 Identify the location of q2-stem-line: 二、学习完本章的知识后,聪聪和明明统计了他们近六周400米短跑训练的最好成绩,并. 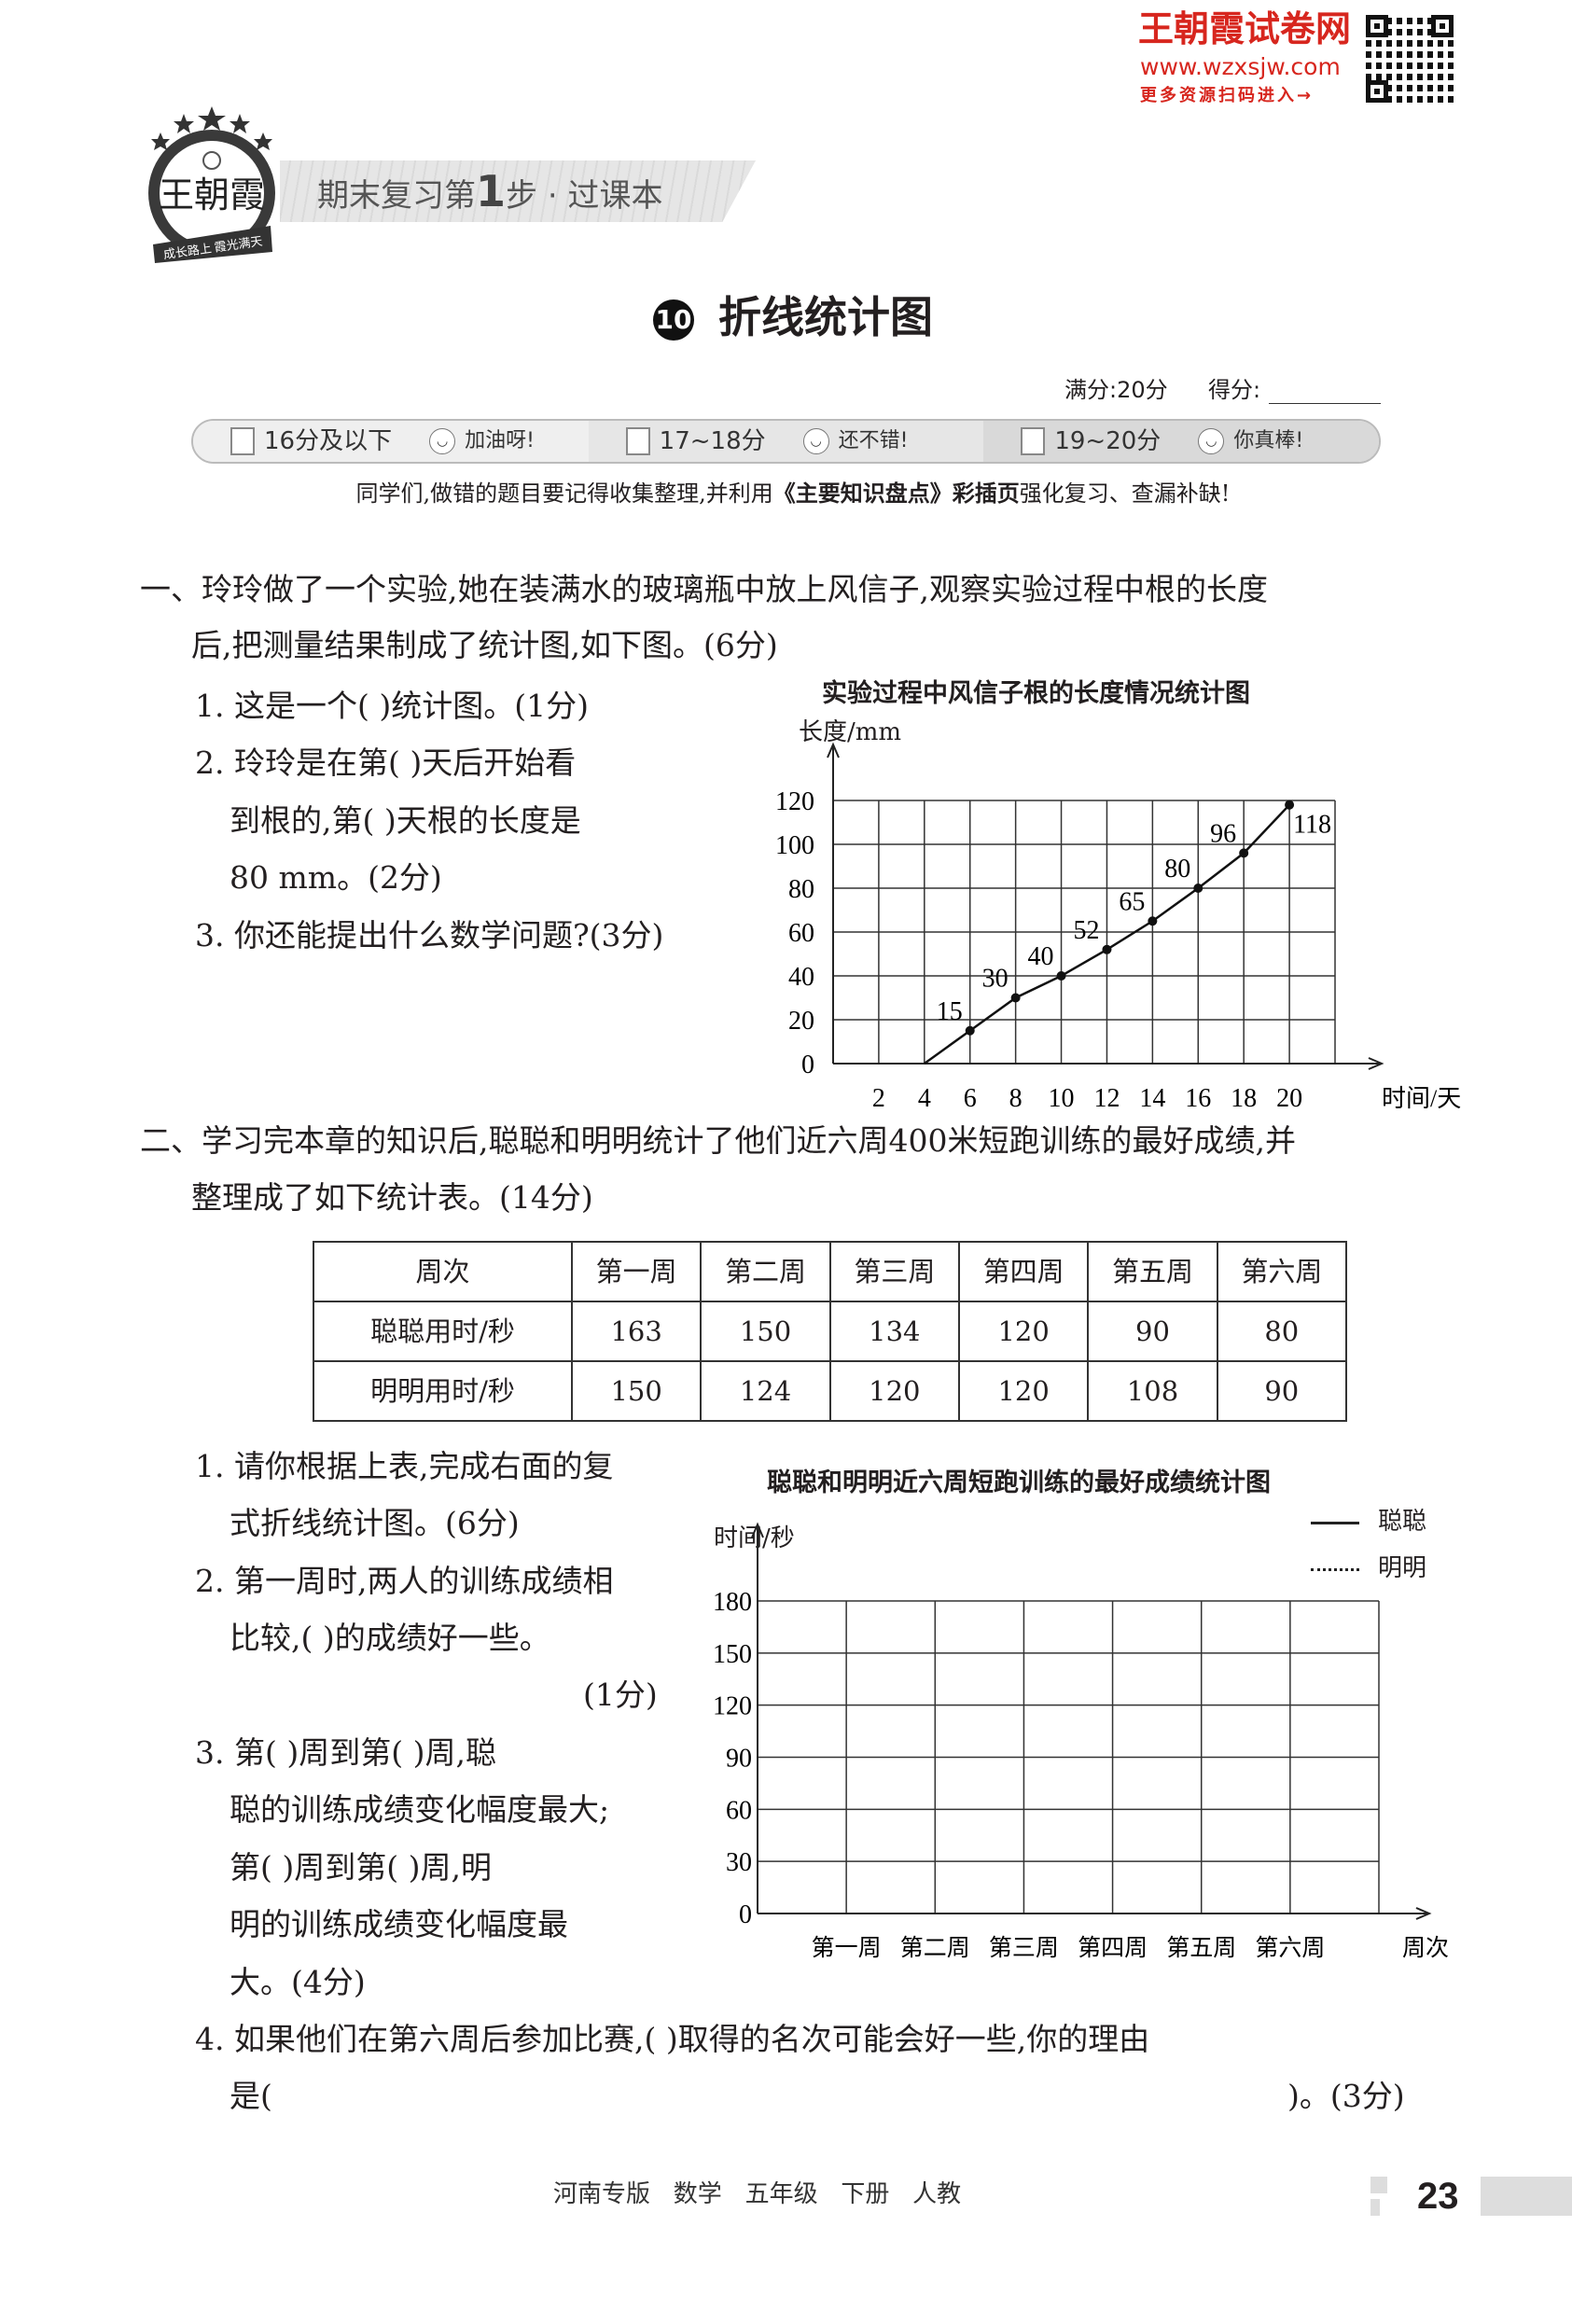
(718, 1140).